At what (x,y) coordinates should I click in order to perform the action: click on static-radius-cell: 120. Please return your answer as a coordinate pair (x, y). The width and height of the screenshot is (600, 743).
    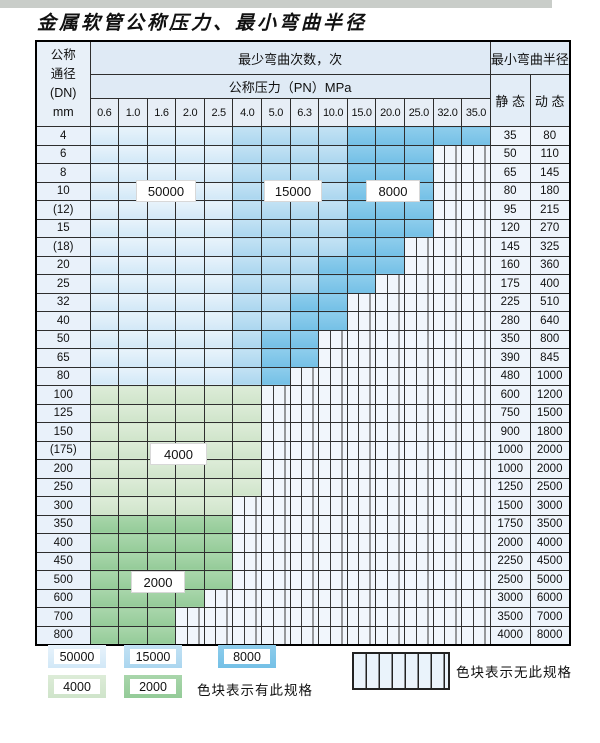
    Looking at the image, I should click on (510, 228).